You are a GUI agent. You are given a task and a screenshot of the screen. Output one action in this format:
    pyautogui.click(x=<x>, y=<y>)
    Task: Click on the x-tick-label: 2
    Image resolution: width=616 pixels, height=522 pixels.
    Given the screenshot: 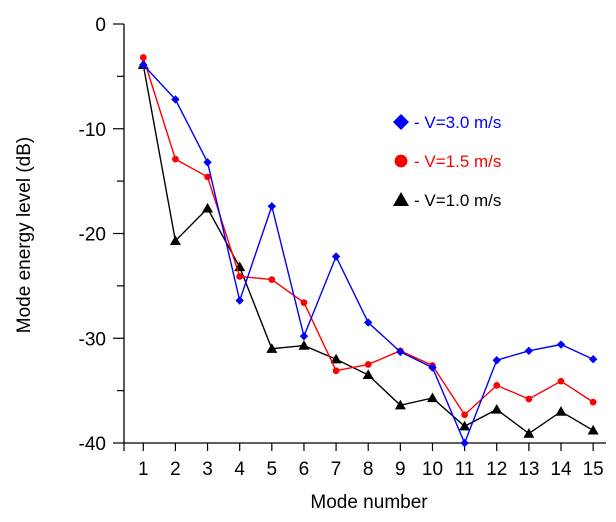 What is the action you would take?
    pyautogui.click(x=175, y=469)
    